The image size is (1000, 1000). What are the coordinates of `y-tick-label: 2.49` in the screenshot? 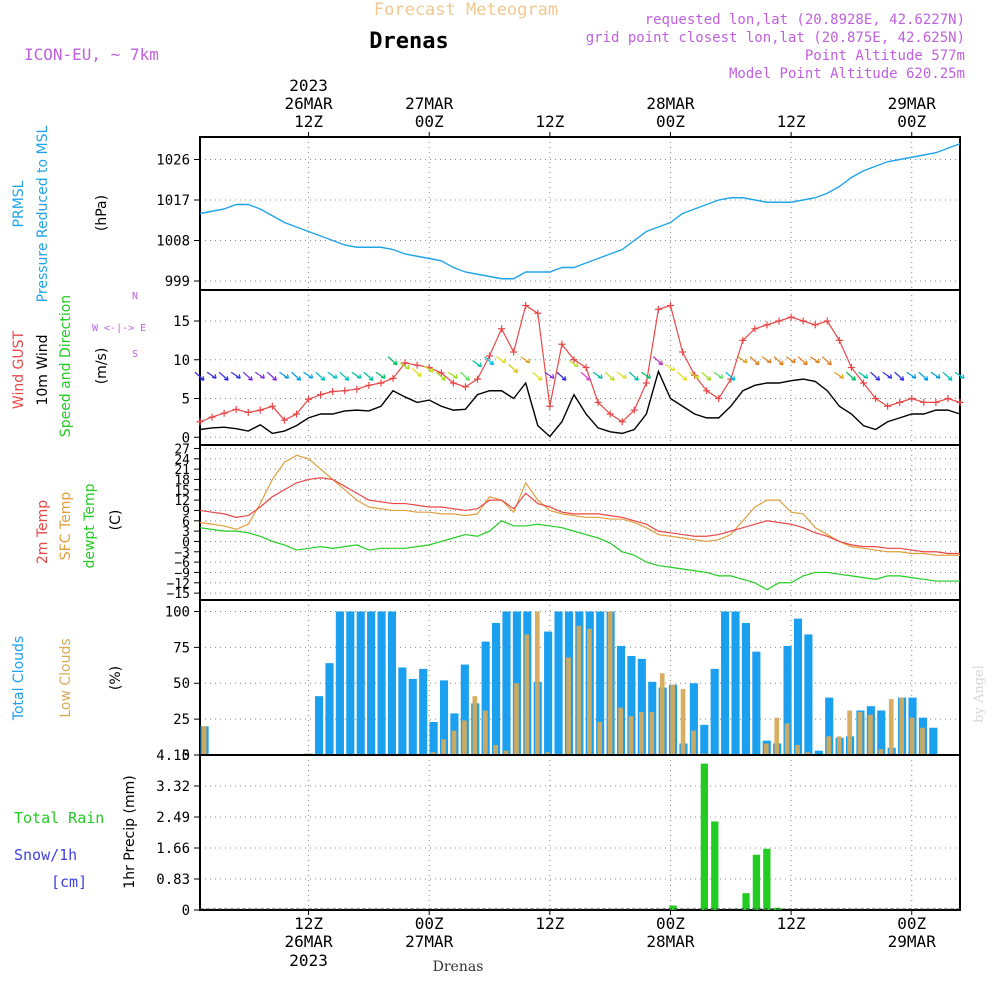 It's located at (173, 818).